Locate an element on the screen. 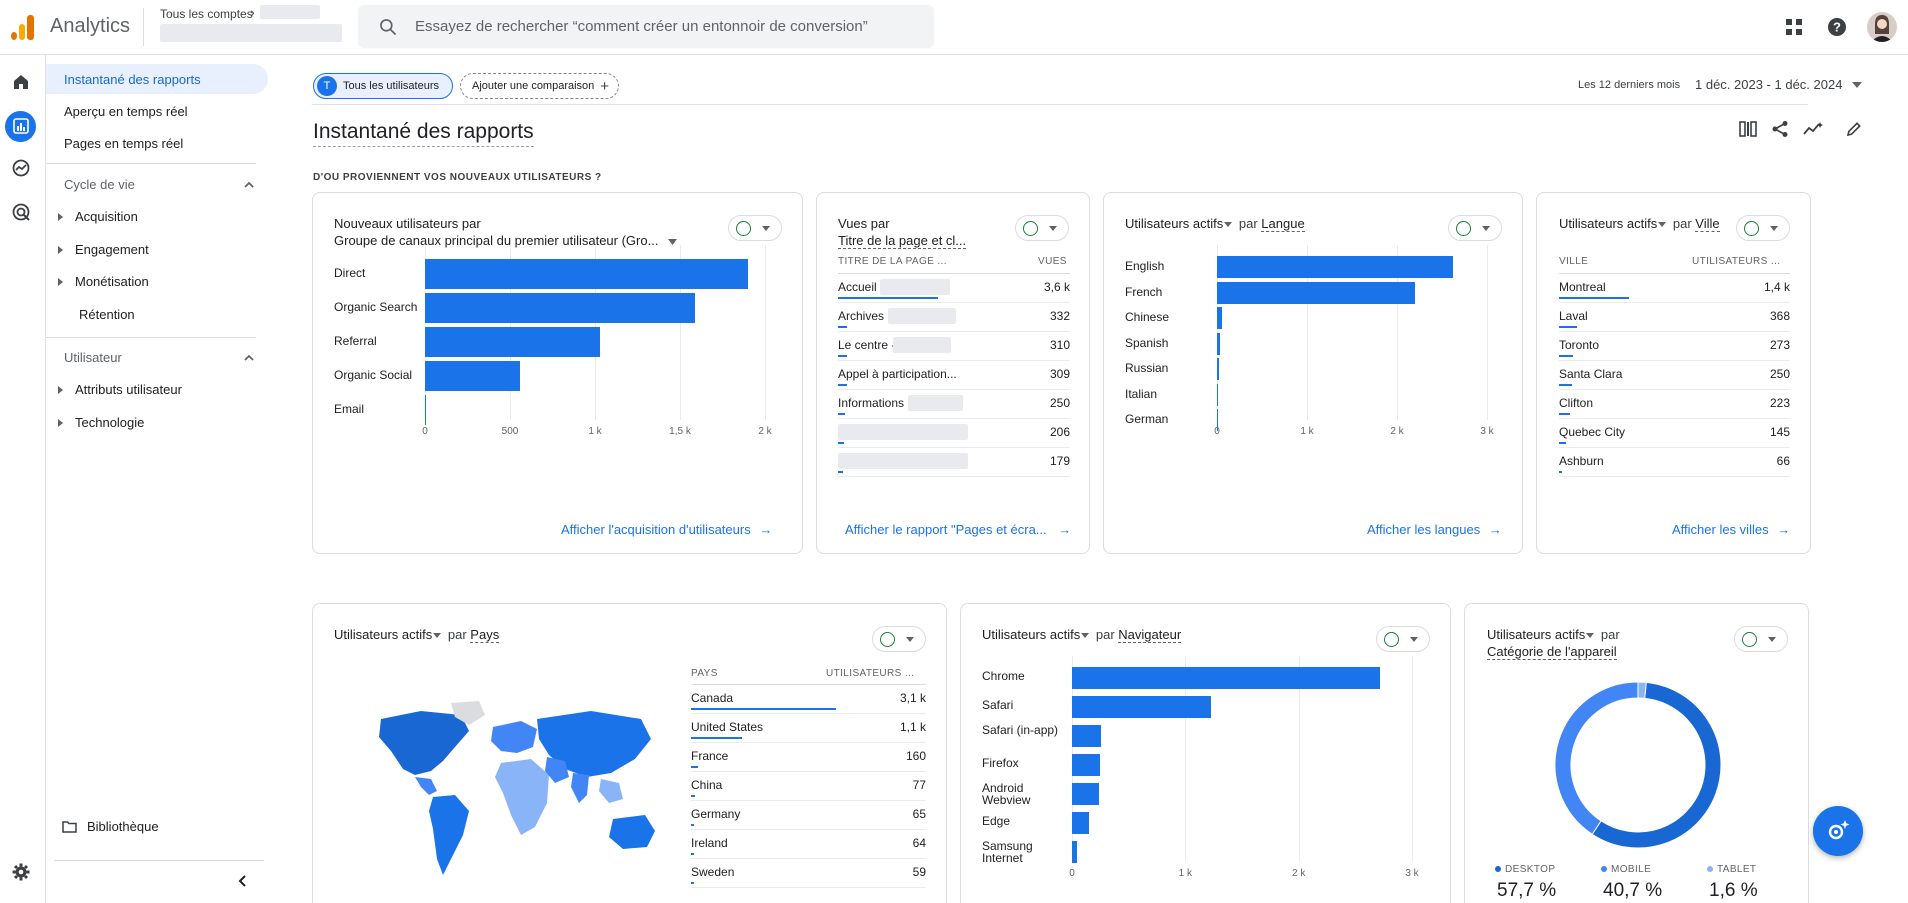 The height and width of the screenshot is (903, 1908). edit-pencil-icon is located at coordinates (1854, 129).